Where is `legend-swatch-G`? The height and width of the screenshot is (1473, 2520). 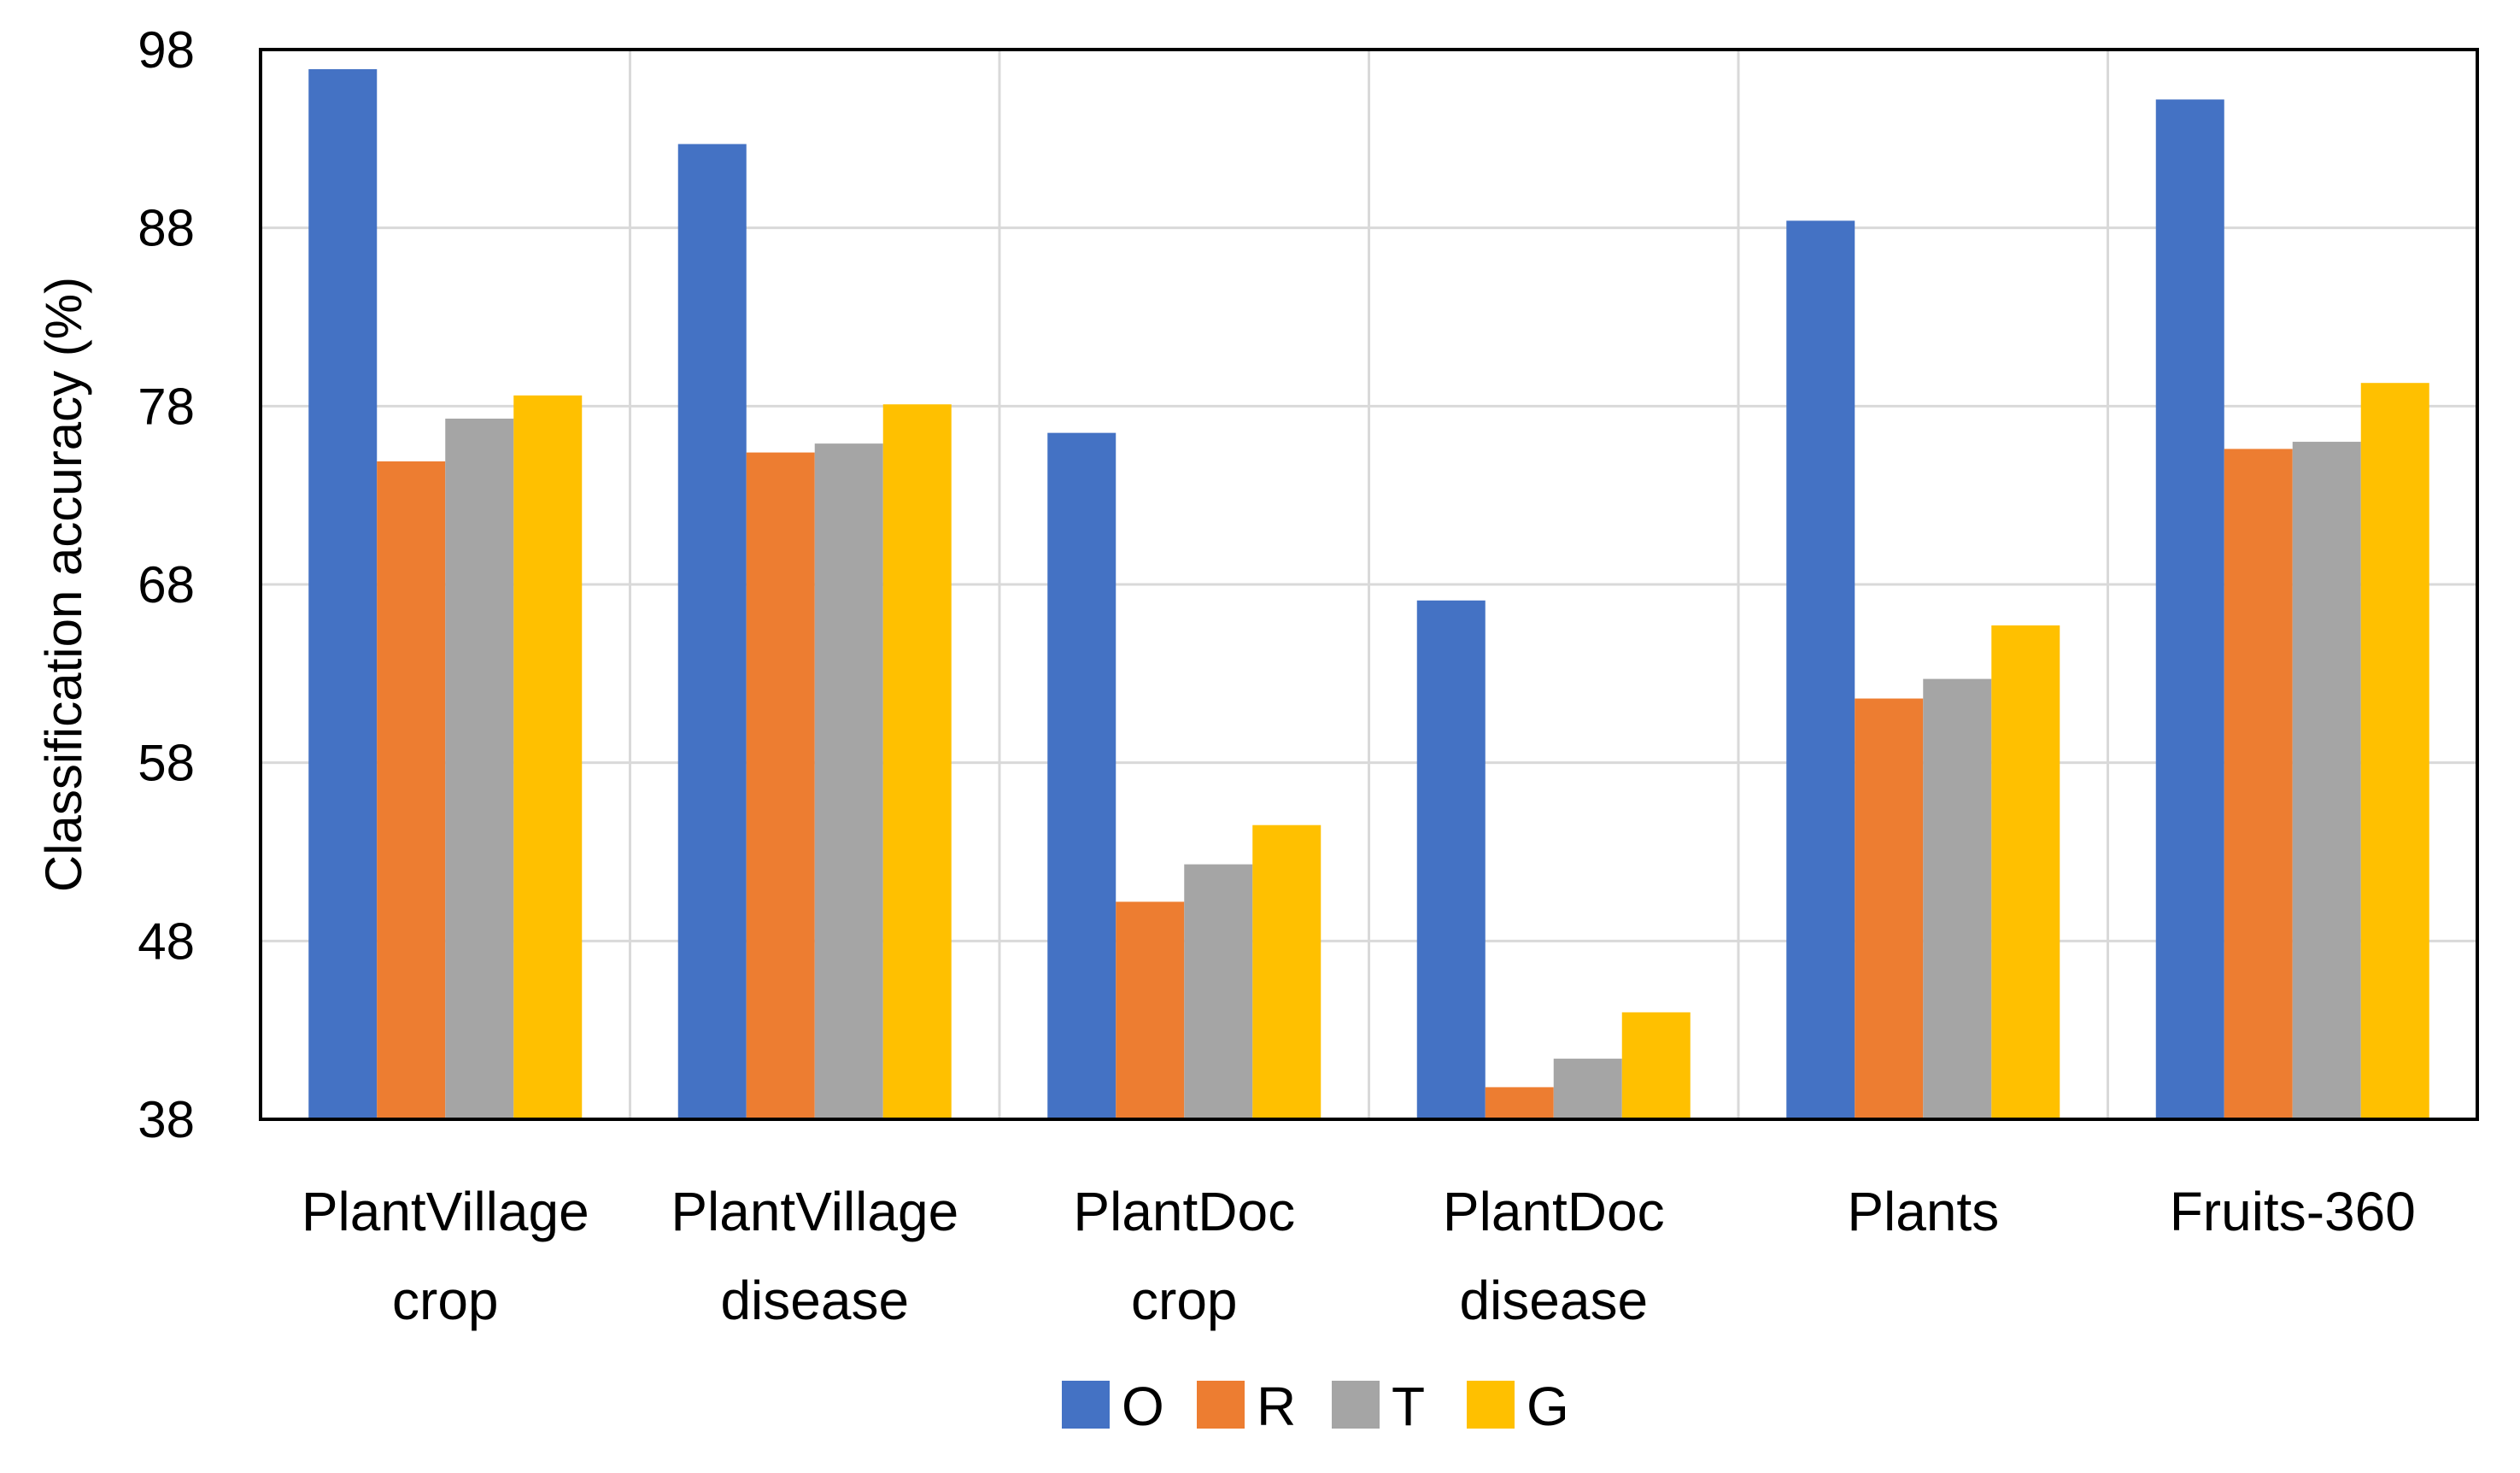 legend-swatch-G is located at coordinates (1491, 1405).